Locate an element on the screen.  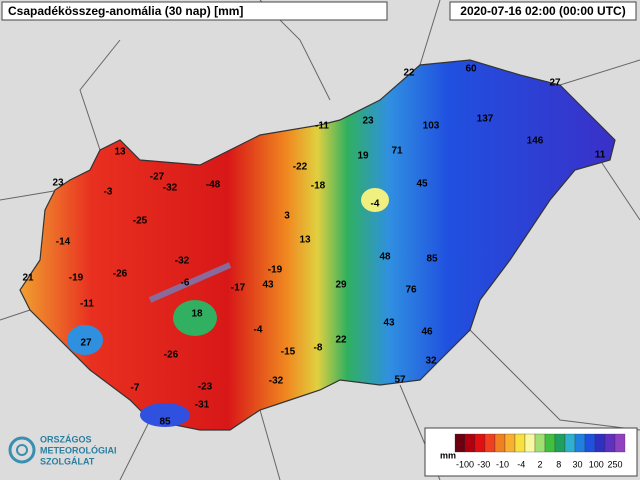
station-value: -6 is located at coordinates (185, 283).